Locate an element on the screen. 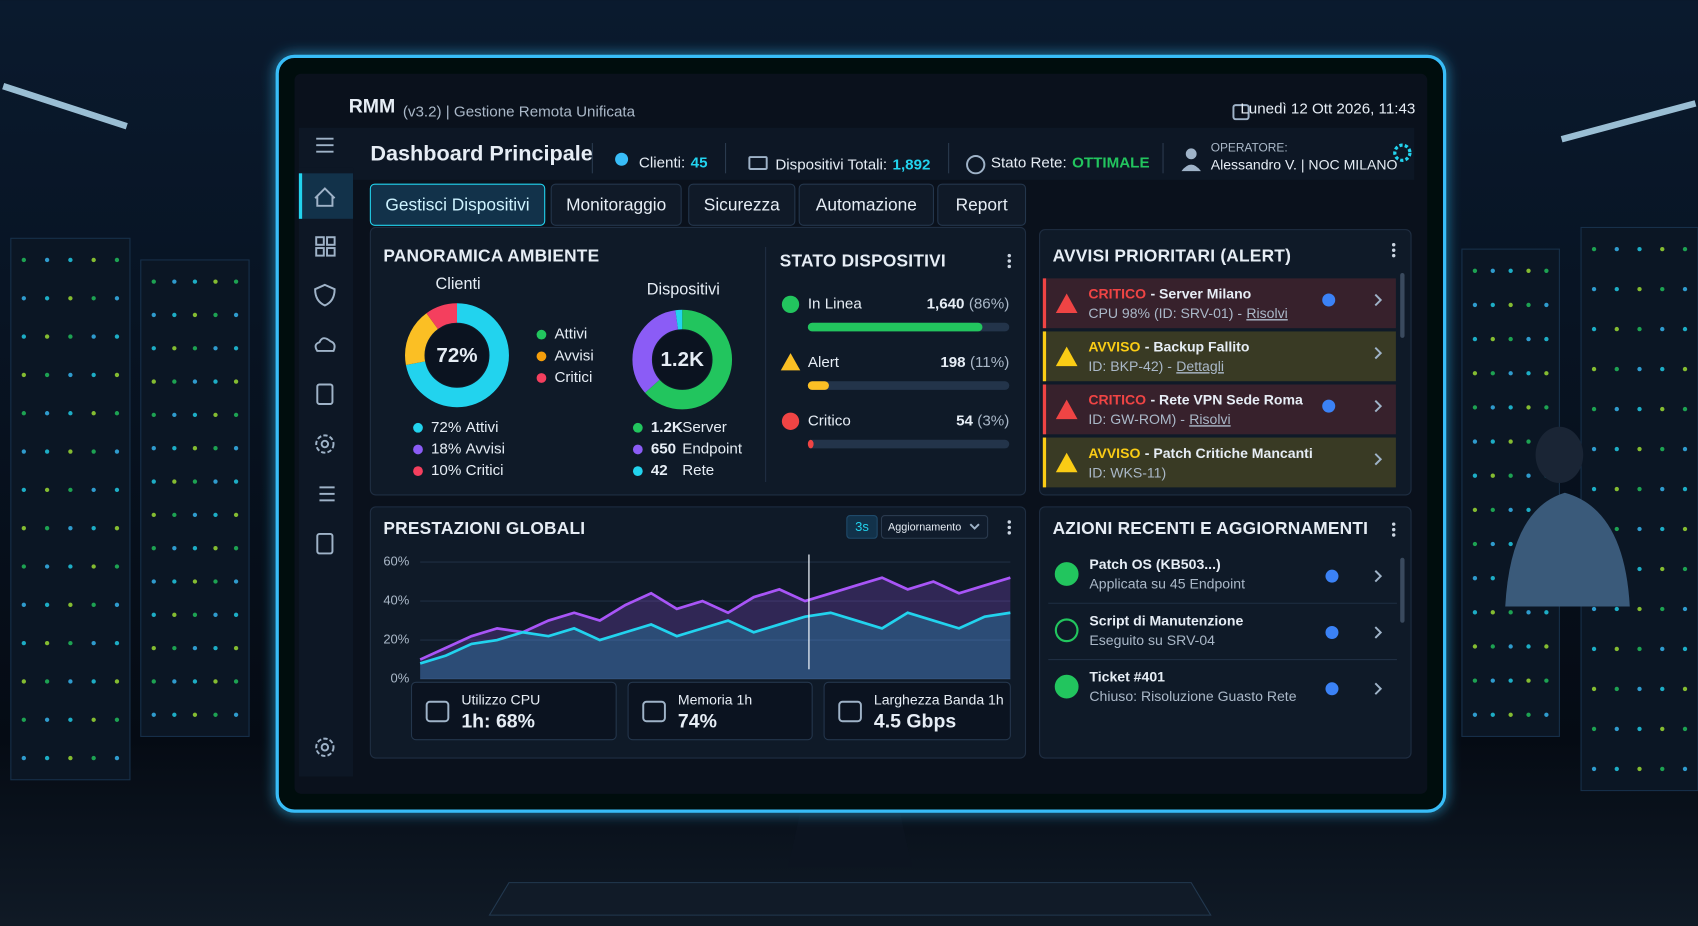 This screenshot has width=1698, height=926. tab: Report is located at coordinates (982, 204).